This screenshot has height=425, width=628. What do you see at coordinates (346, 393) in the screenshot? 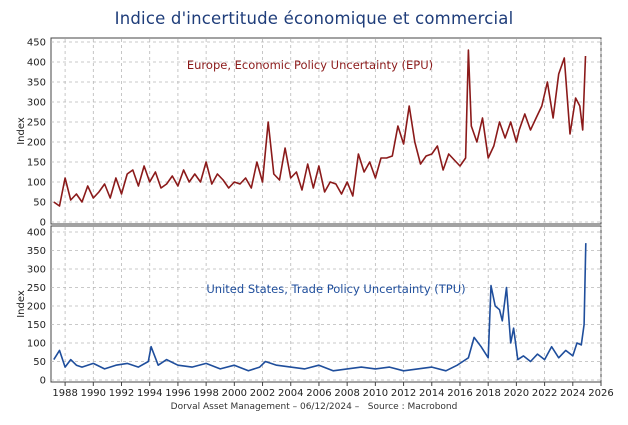
I see `x-tick-label: 2008` at bounding box center [346, 393].